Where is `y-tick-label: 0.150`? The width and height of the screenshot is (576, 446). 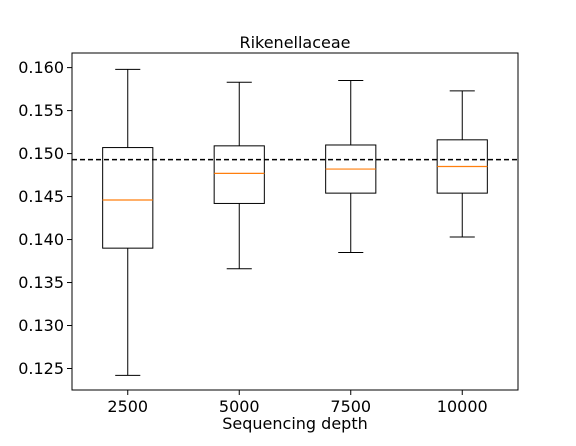
y-tick-label: 0.150 is located at coordinates (41, 153).